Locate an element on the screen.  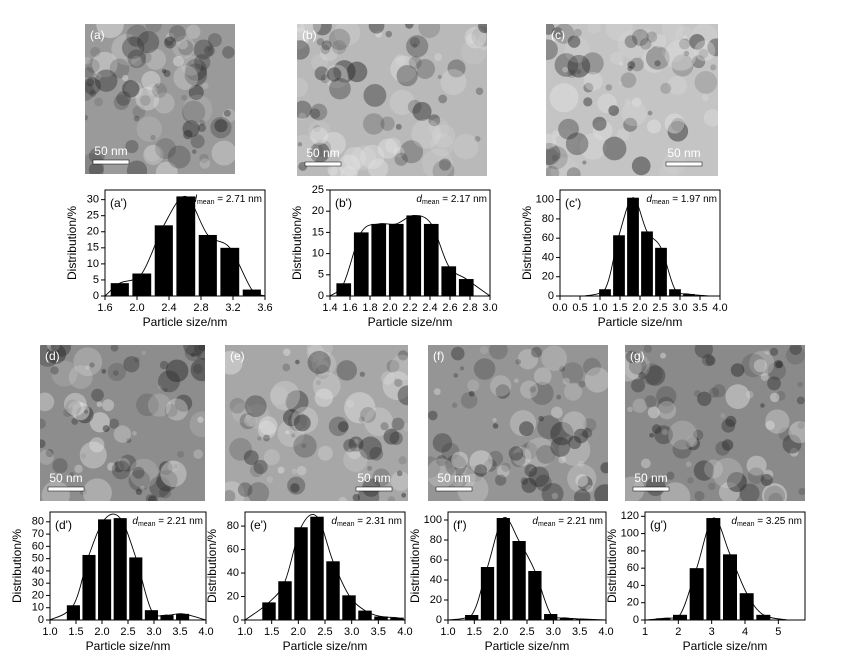
y-tick-label: 80 is located at coordinates (233, 526).